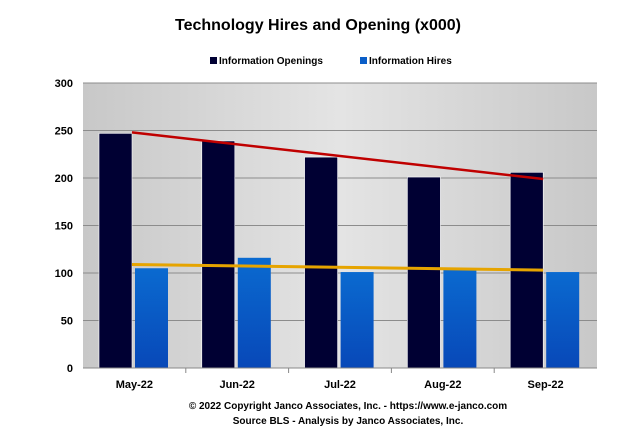 This screenshot has width=630, height=437. What do you see at coordinates (64, 274) in the screenshot?
I see `y-tick-label: 100` at bounding box center [64, 274].